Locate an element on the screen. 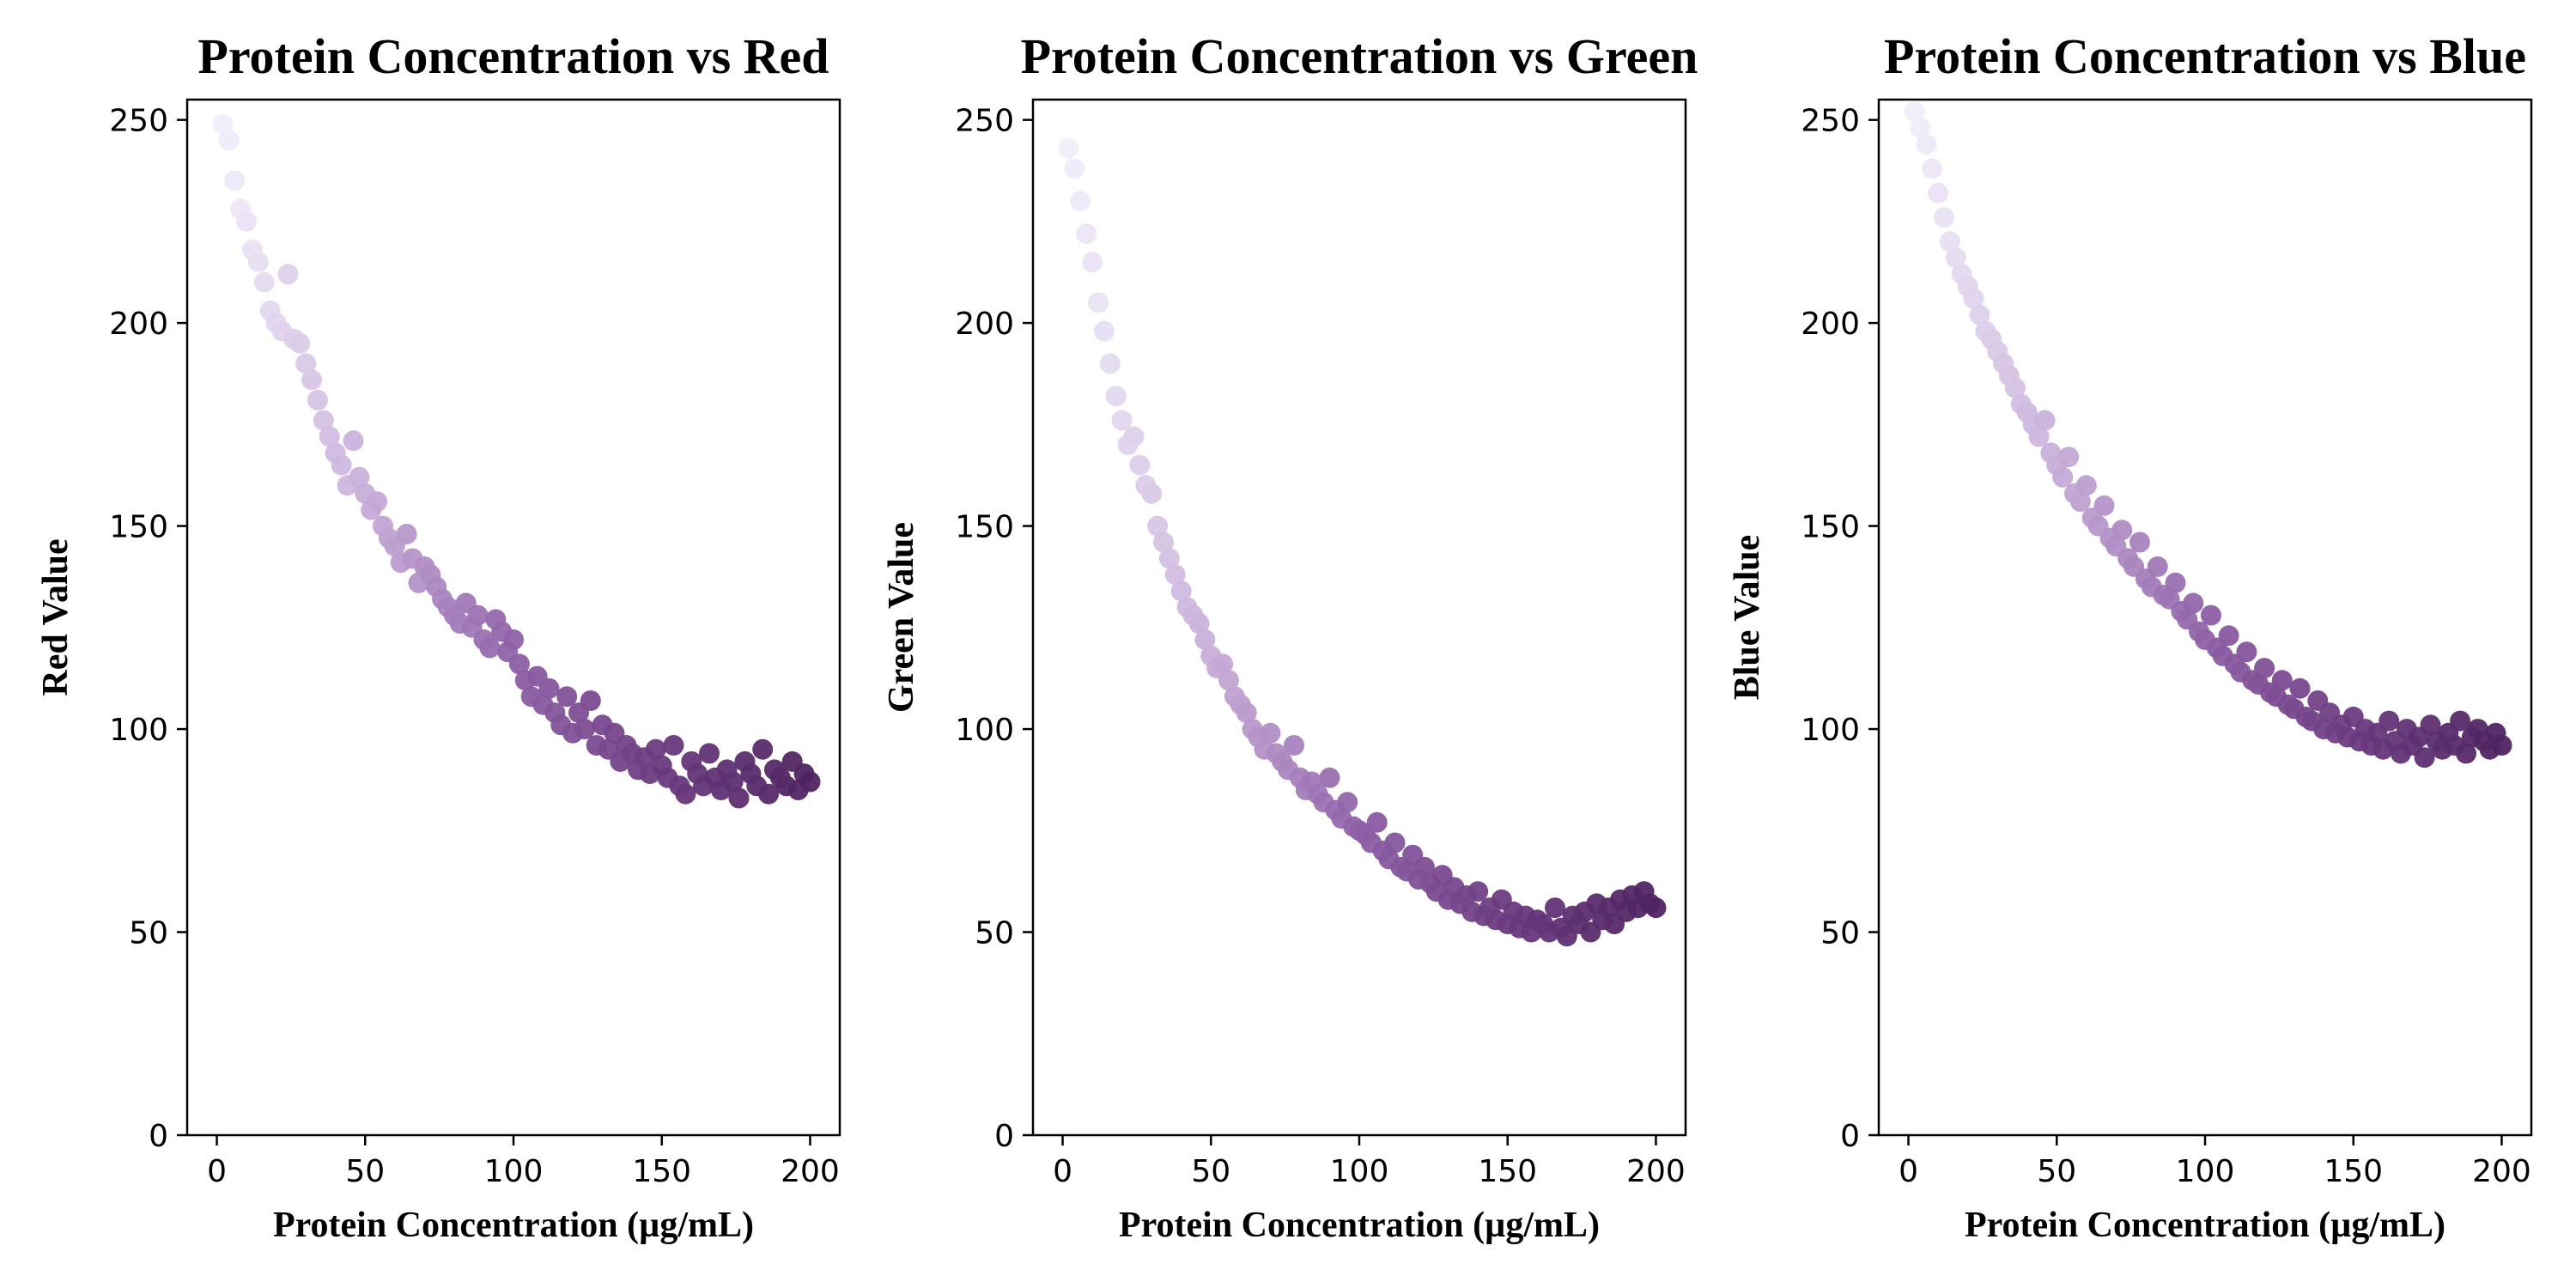 This screenshot has width=2576, height=1288. y-tick-label: 250 is located at coordinates (984, 122).